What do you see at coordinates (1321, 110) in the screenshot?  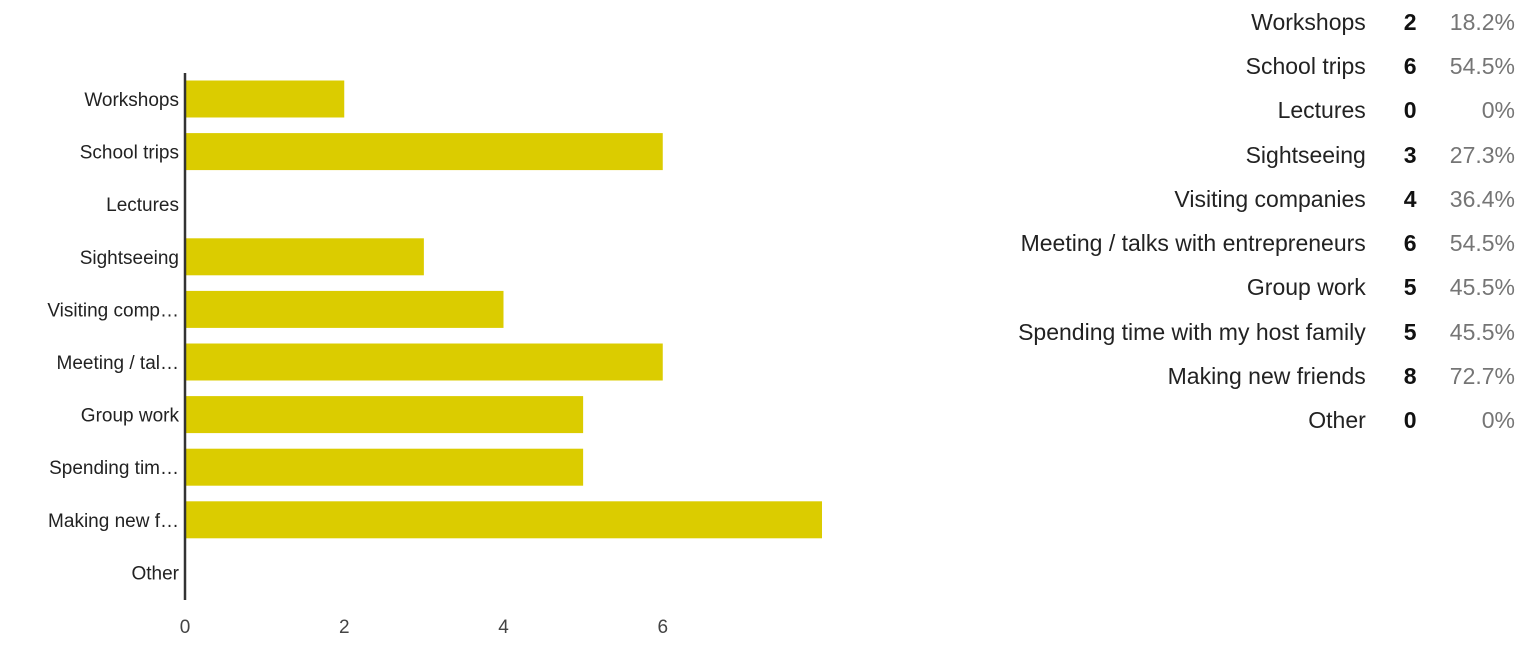 I see `legend-label: Lectures` at bounding box center [1321, 110].